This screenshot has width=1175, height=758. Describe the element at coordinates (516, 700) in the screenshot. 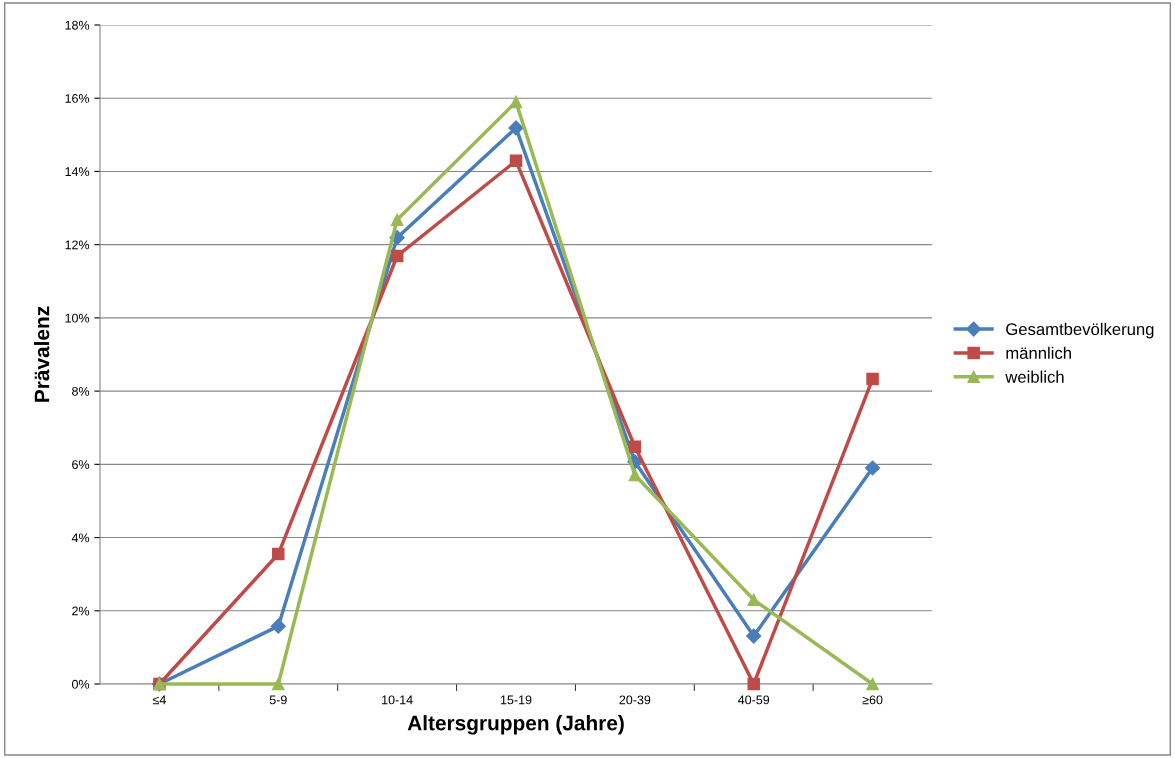

I see `x-tick-label: 15-19` at that location.